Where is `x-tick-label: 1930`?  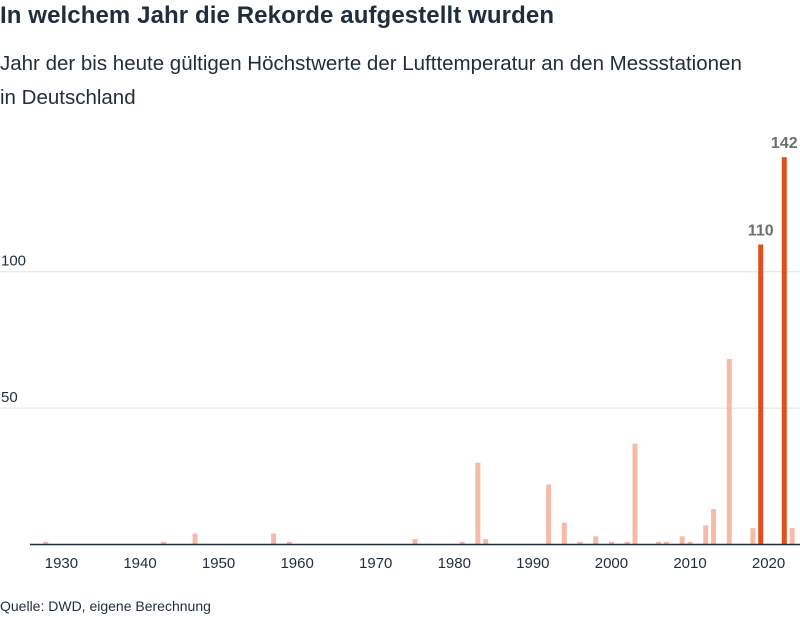
x-tick-label: 1930 is located at coordinates (61, 563).